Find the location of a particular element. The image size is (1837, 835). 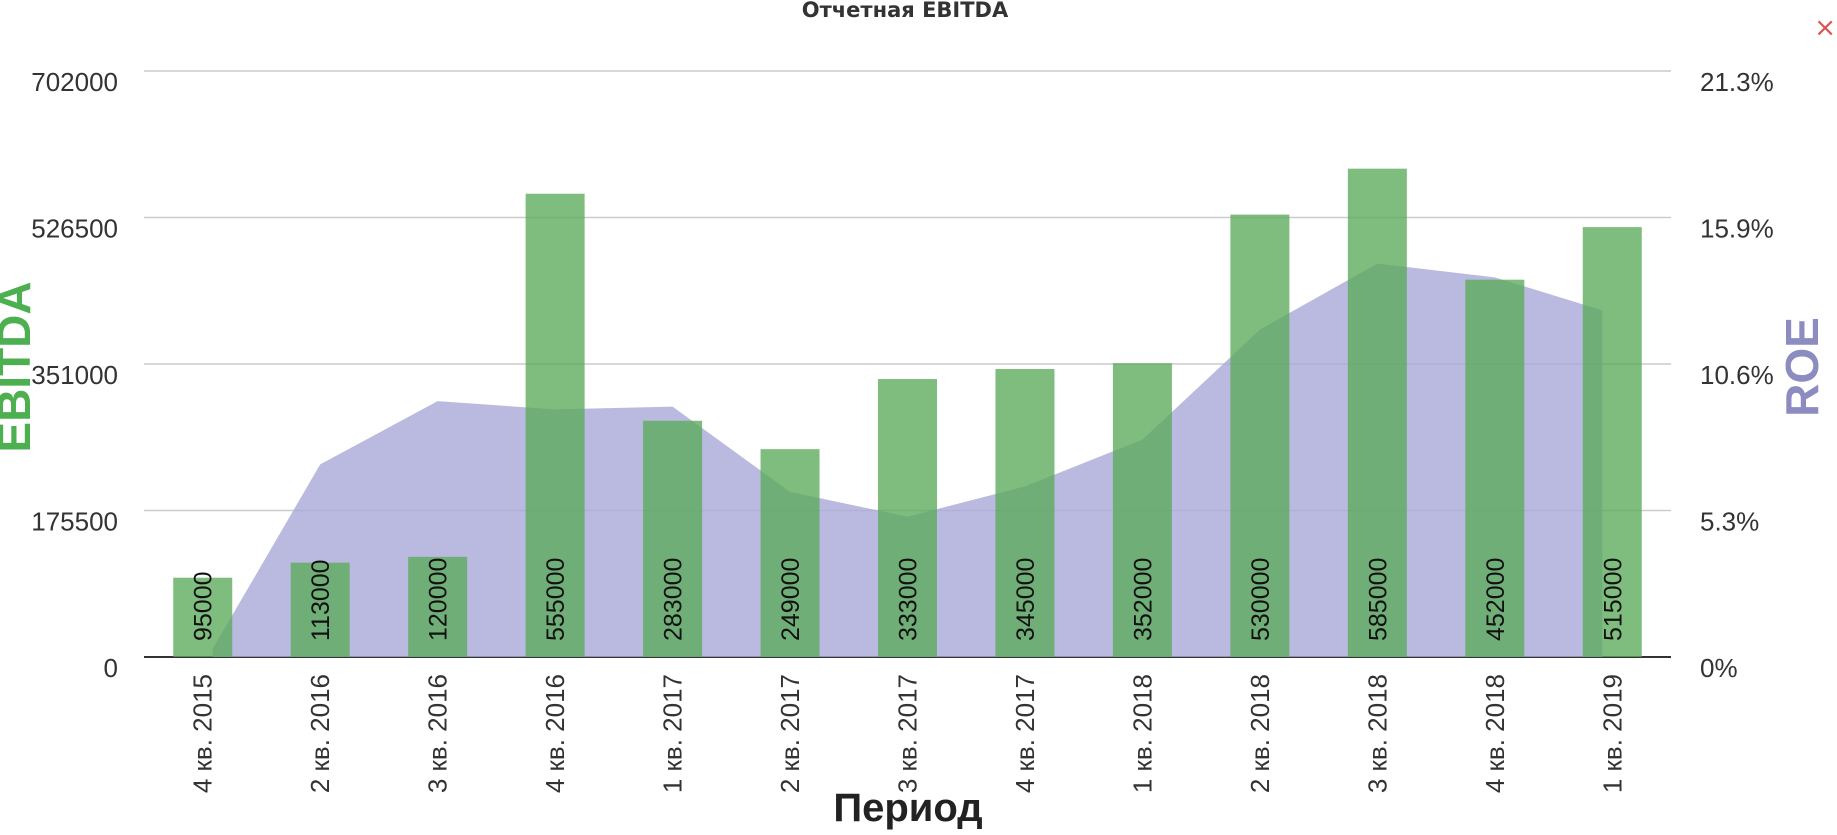

right-axis-label: ROE is located at coordinates (1802, 367).